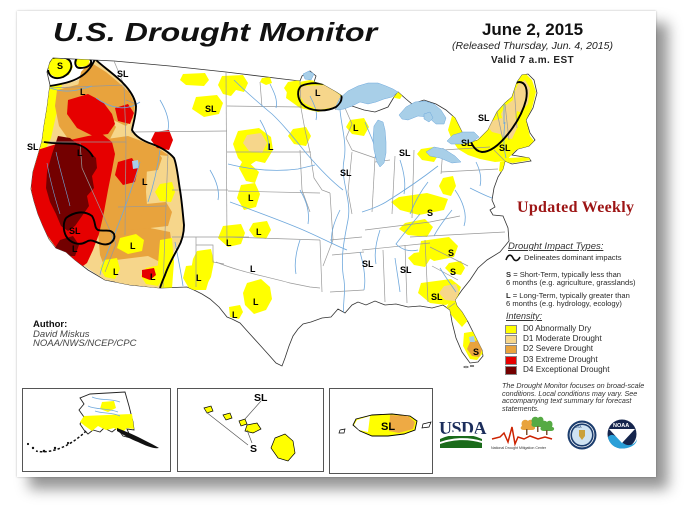 The width and height of the screenshot is (692, 512). What do you see at coordinates (519, 448) in the screenshot?
I see `svg-text:National Drought Mitigation Ce: National Drought Mitigation Center` at bounding box center [519, 448].